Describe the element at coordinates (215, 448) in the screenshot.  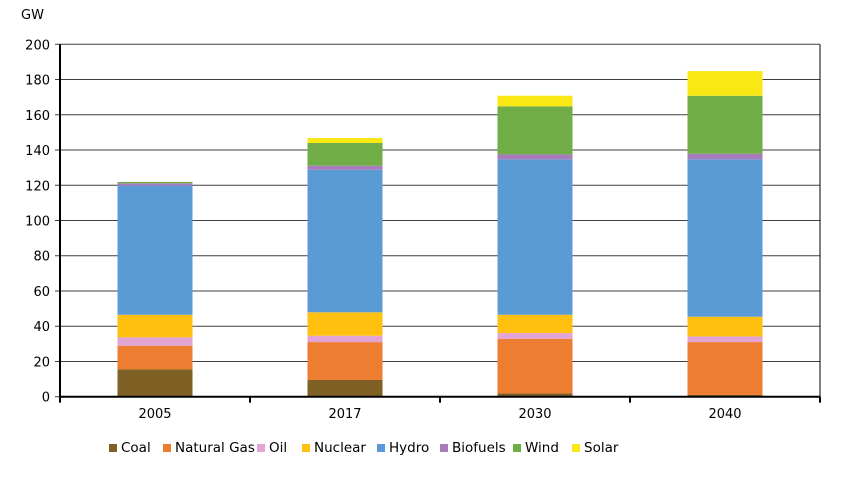
I see `legend-label: Natural Gas` at that location.